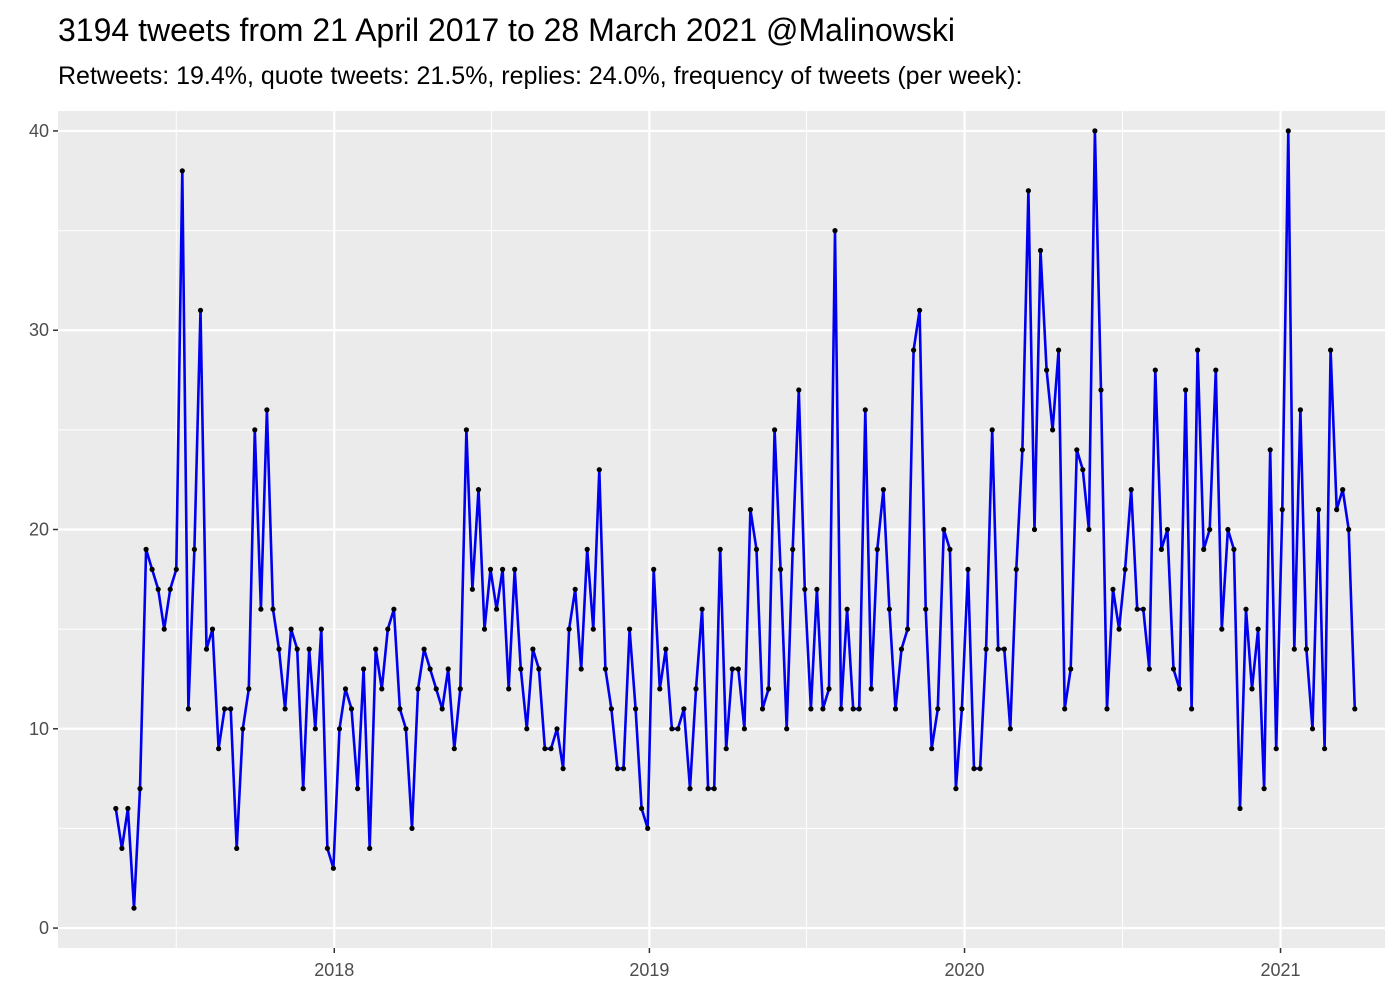 Image resolution: width=1400 pixels, height=1000 pixels. What do you see at coordinates (44, 928) in the screenshot?
I see `y-tick-label: 0` at bounding box center [44, 928].